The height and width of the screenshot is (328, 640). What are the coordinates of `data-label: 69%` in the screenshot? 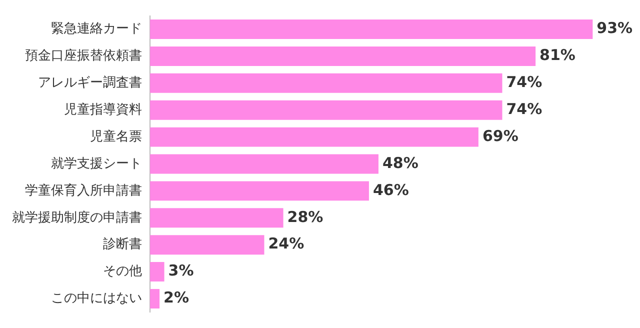 It's located at (500, 135).